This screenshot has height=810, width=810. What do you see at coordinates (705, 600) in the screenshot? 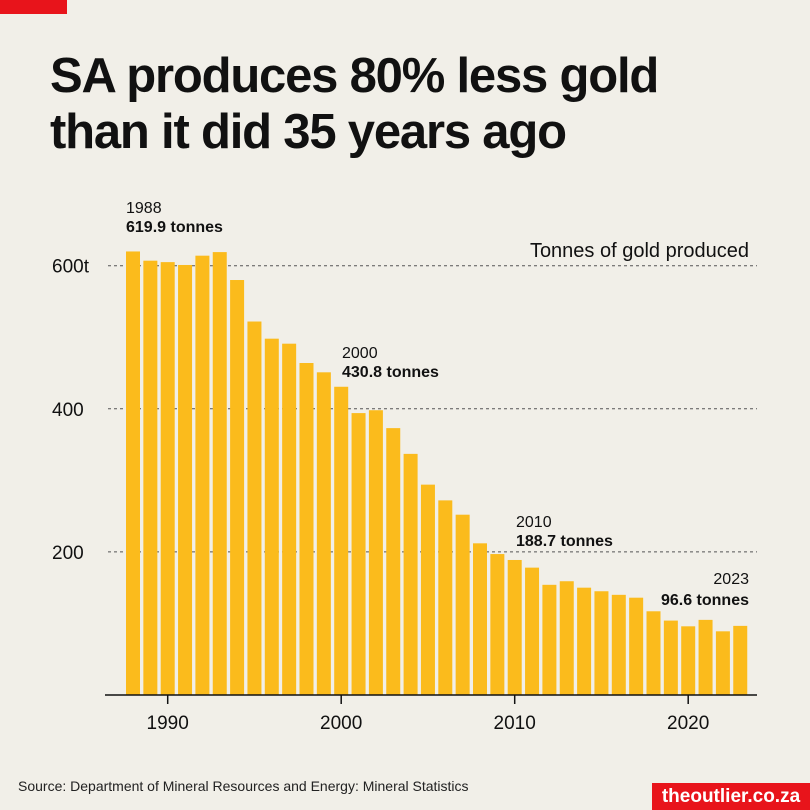
I see `annotation-value-2023: 96.6 tonnes` at bounding box center [705, 600].